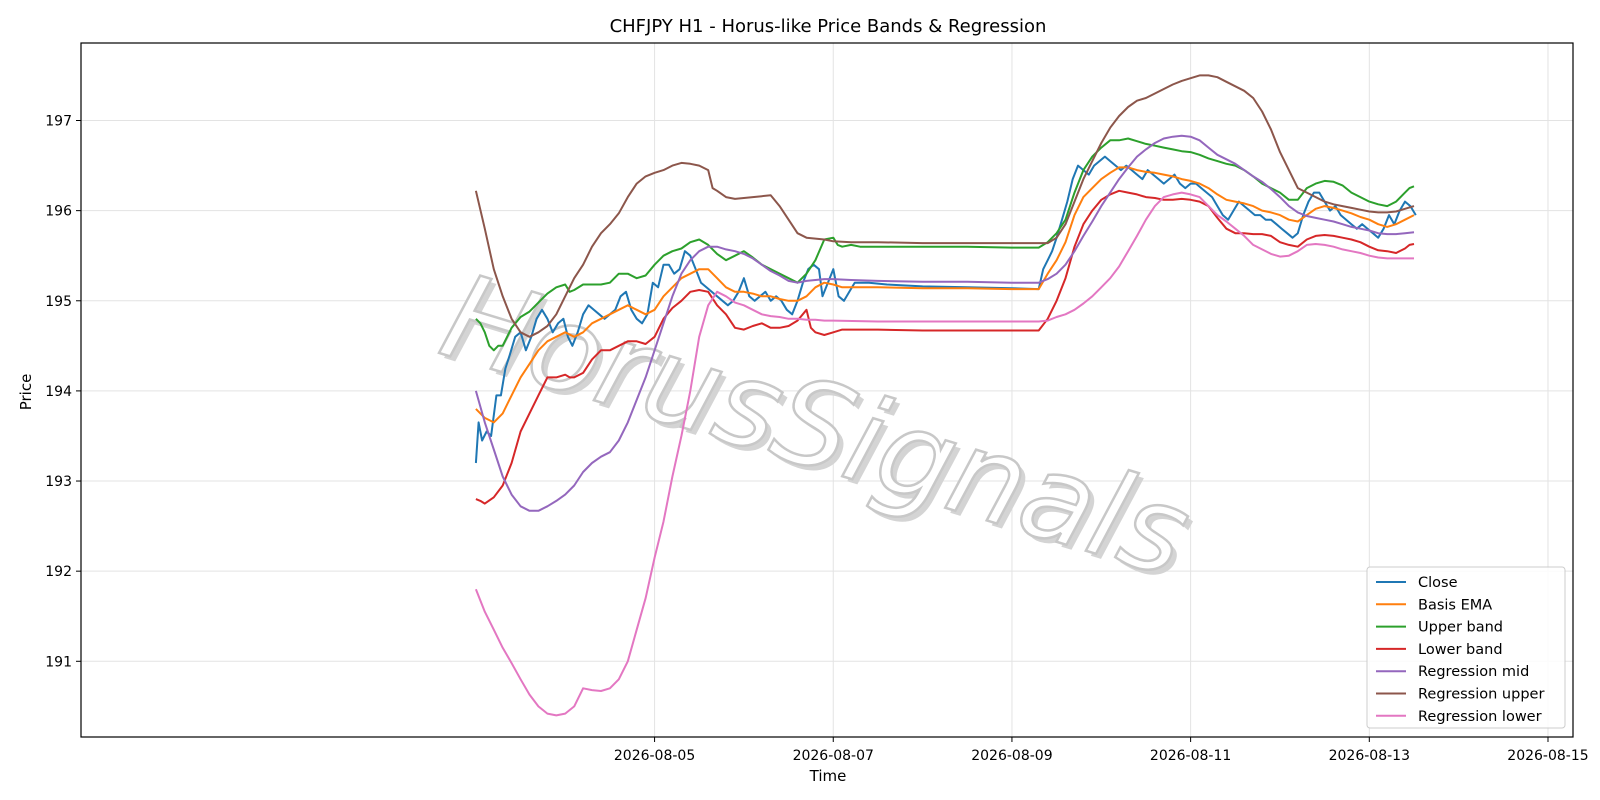  What do you see at coordinates (1438, 583) in the screenshot?
I see `legend-label-close: Close` at bounding box center [1438, 583].